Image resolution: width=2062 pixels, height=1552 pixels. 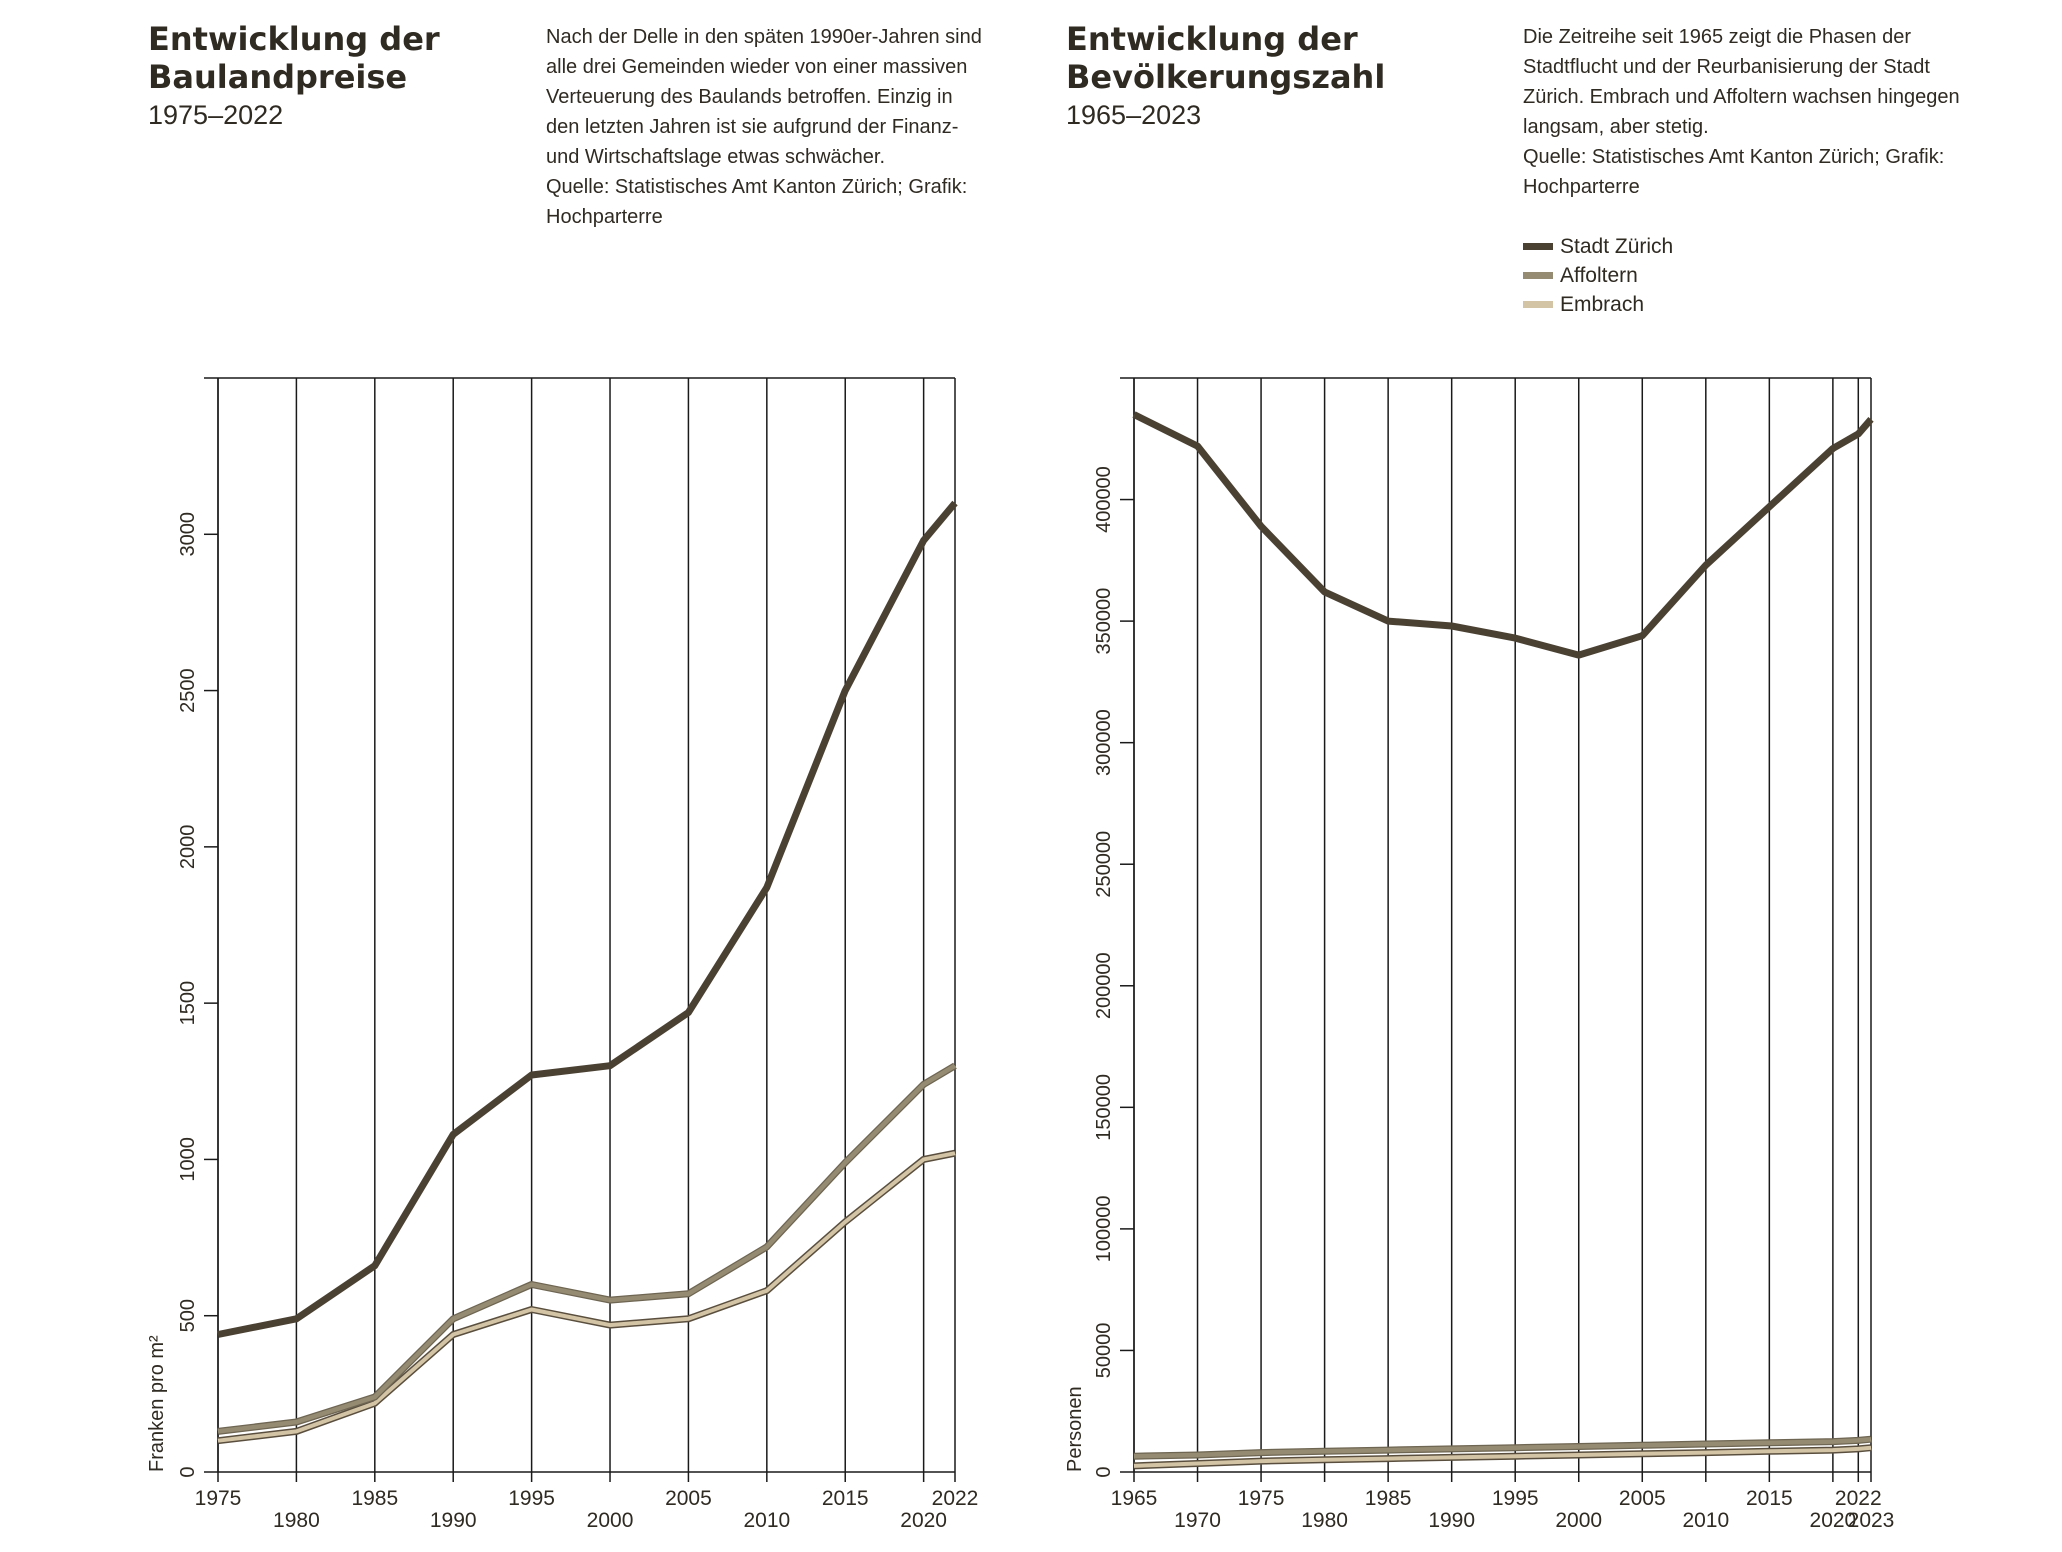 What do you see at coordinates (1617, 246) in the screenshot?
I see `legend-label-stadt-zuerich: Stadt Zürich` at bounding box center [1617, 246].